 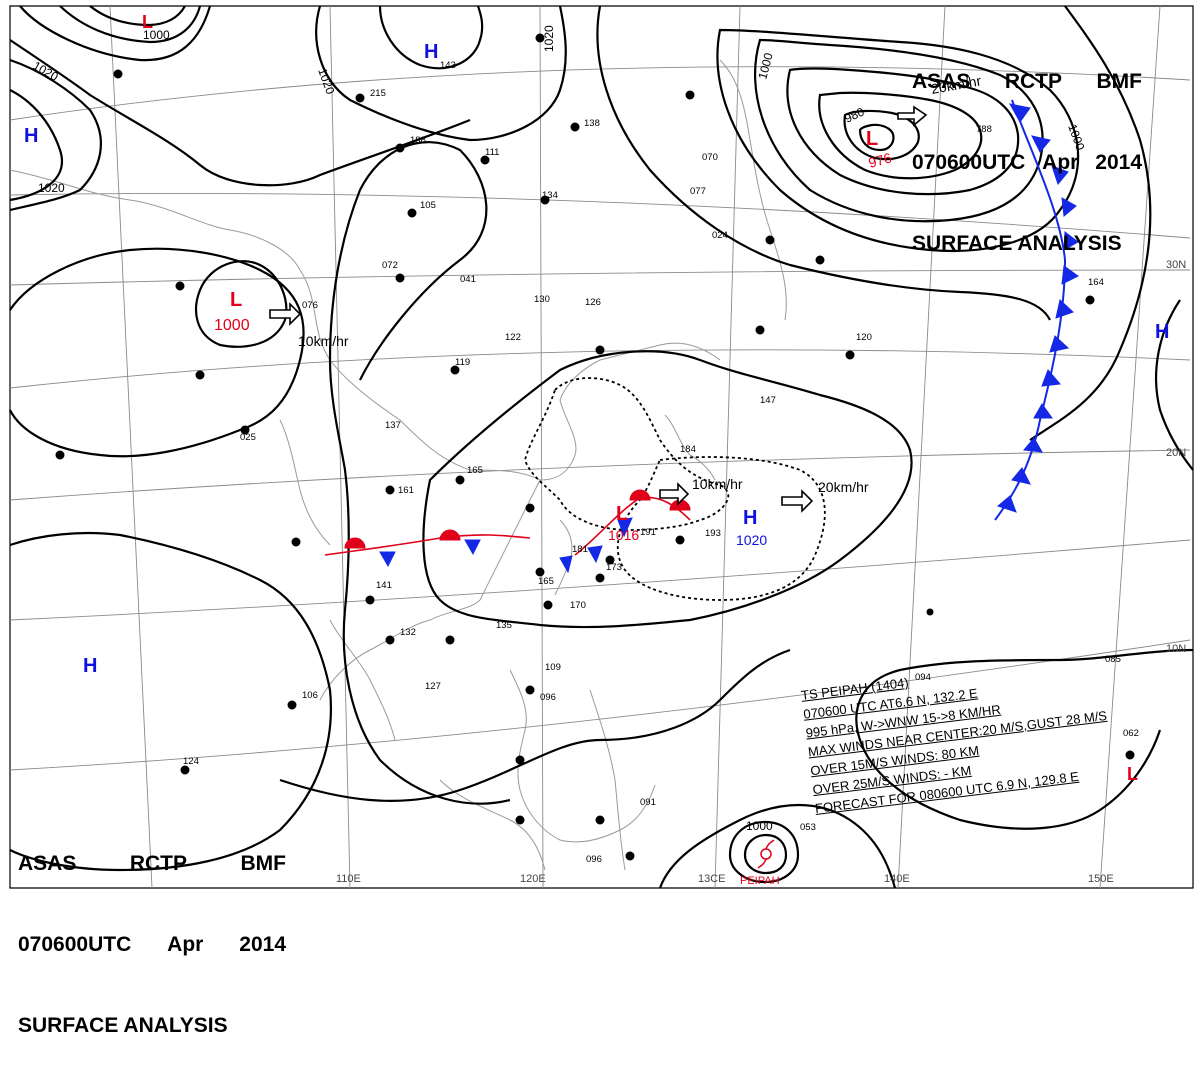 I want to click on longitude-label: 140E, so click(x=897, y=879).